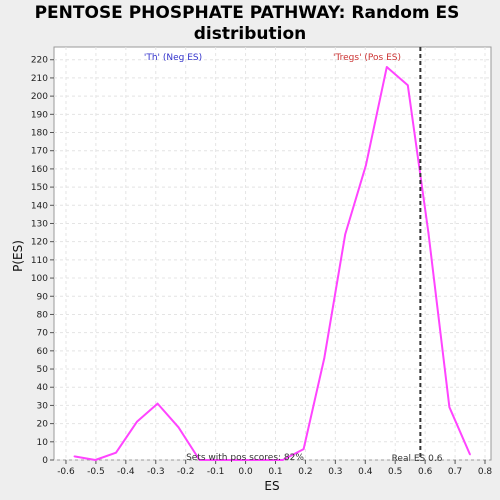  Describe the element at coordinates (43, 370) in the screenshot. I see `y-tick-label: 50` at that location.